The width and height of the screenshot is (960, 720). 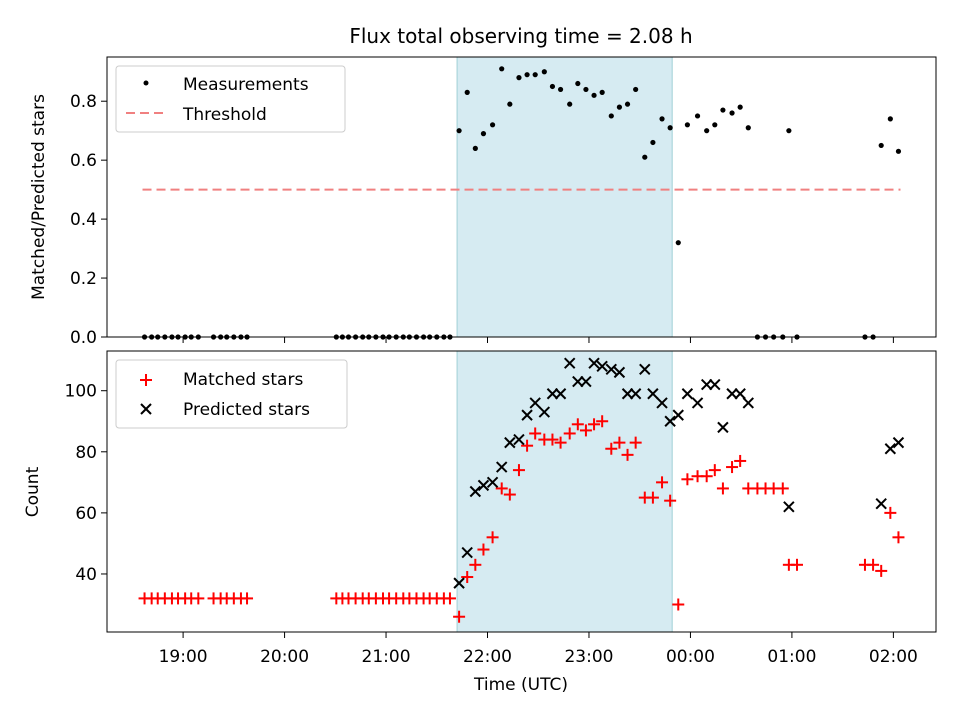 What do you see at coordinates (39, 197) in the screenshot?
I see `top-panel-y-axis-label: Matched/Predicted stars` at bounding box center [39, 197].